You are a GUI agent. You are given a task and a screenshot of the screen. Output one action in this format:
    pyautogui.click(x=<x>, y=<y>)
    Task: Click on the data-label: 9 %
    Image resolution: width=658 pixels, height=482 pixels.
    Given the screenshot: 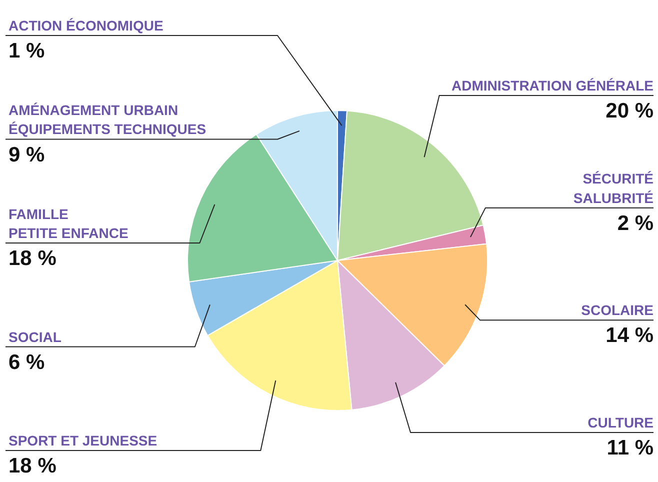 What is the action you would take?
    pyautogui.click(x=27, y=154)
    